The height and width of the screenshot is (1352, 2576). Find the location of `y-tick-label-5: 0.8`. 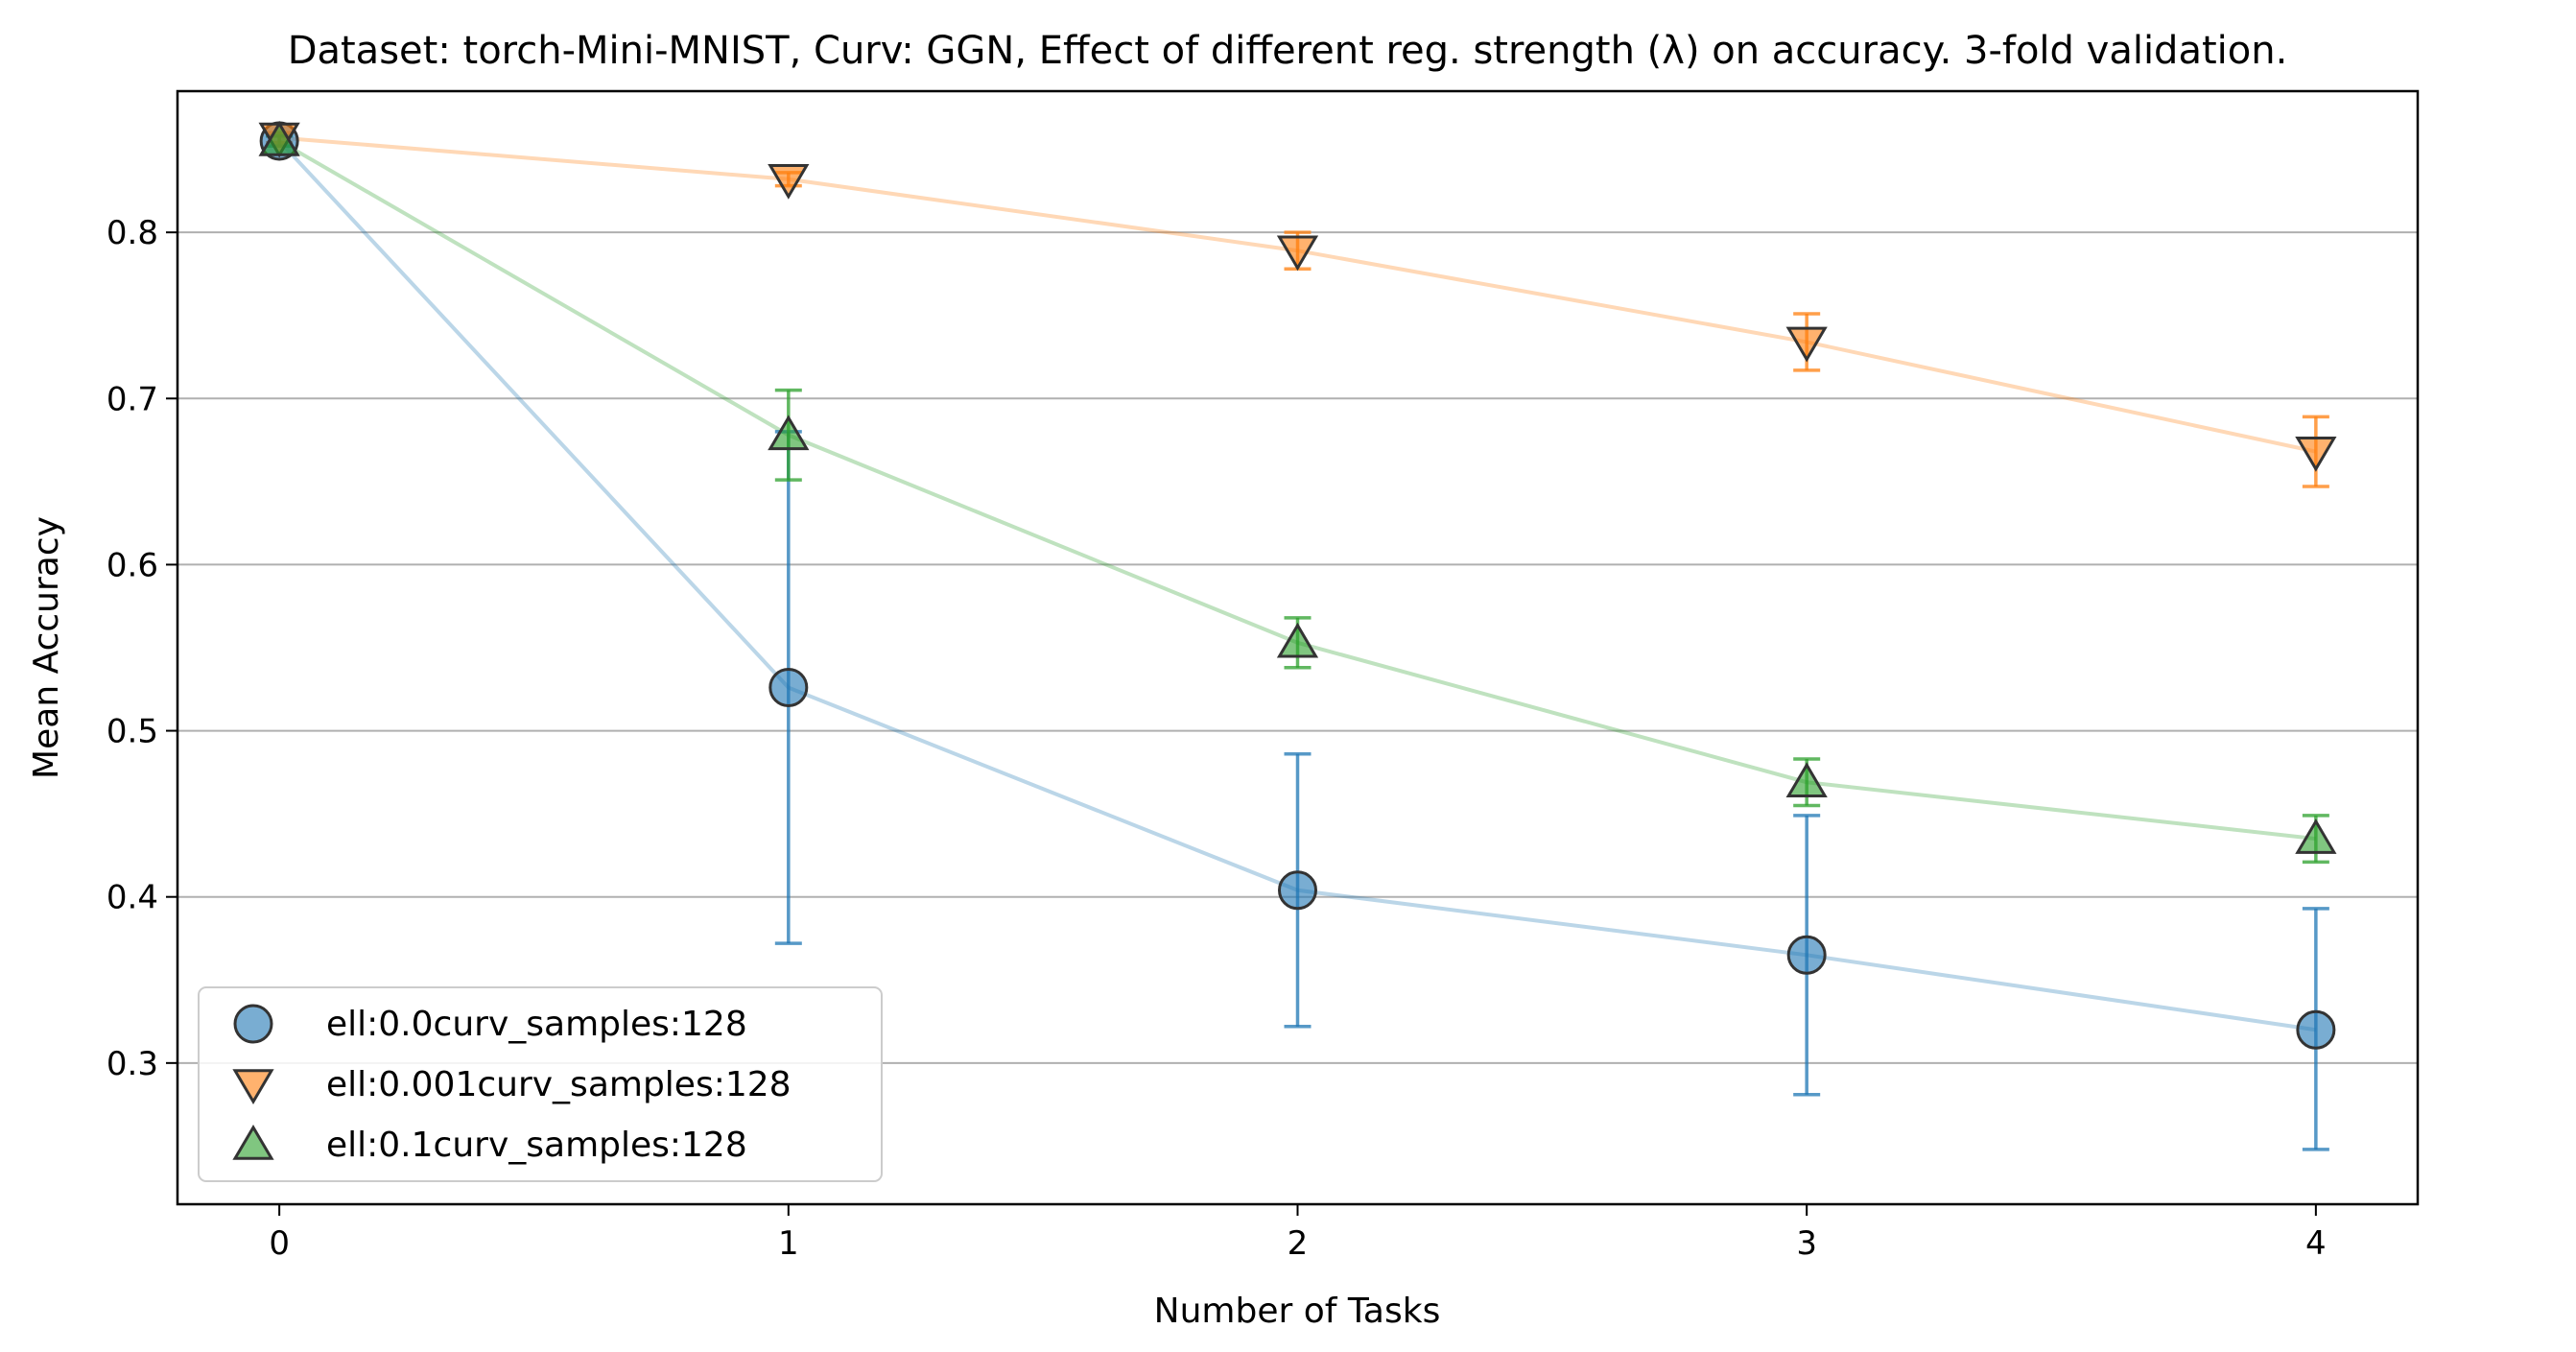

y-tick-label-5: 0.8 is located at coordinates (132, 233).